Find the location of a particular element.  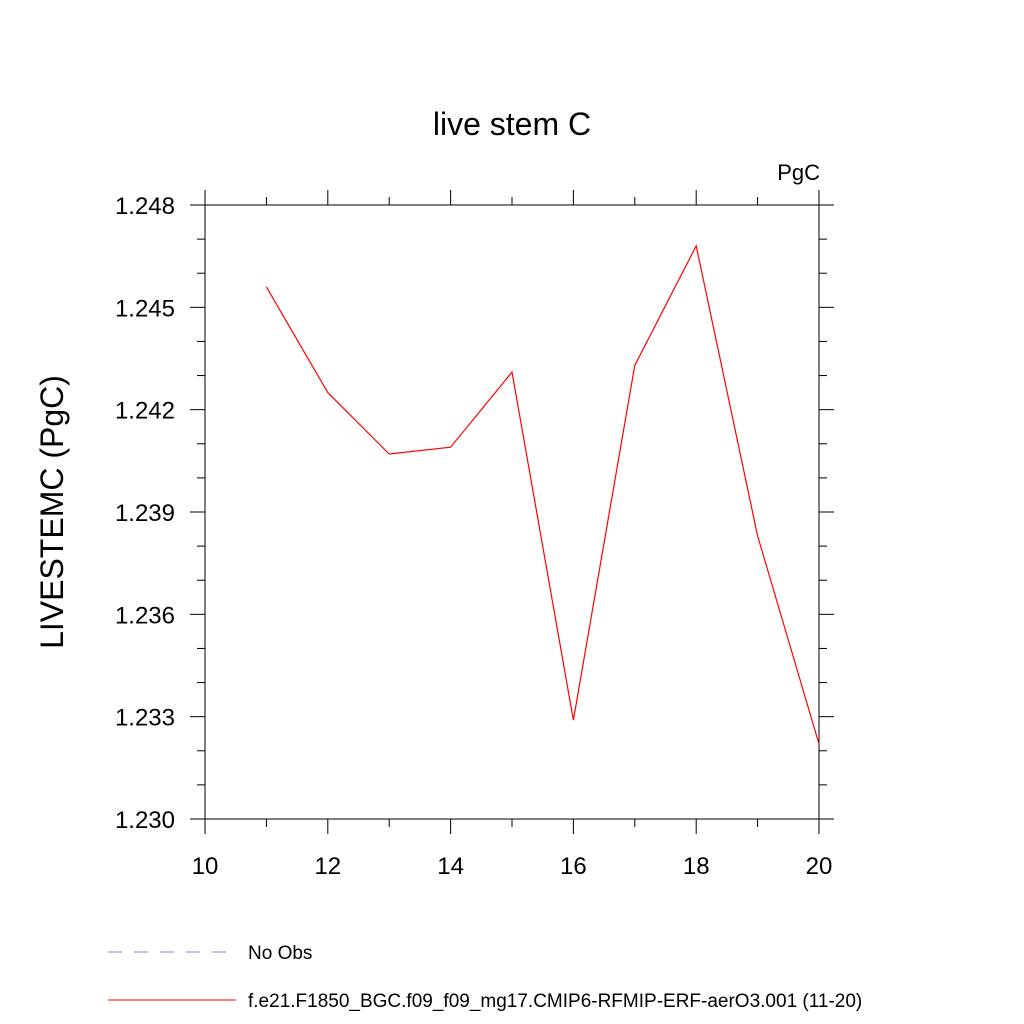

x-tick-label: 20 is located at coordinates (819, 866).